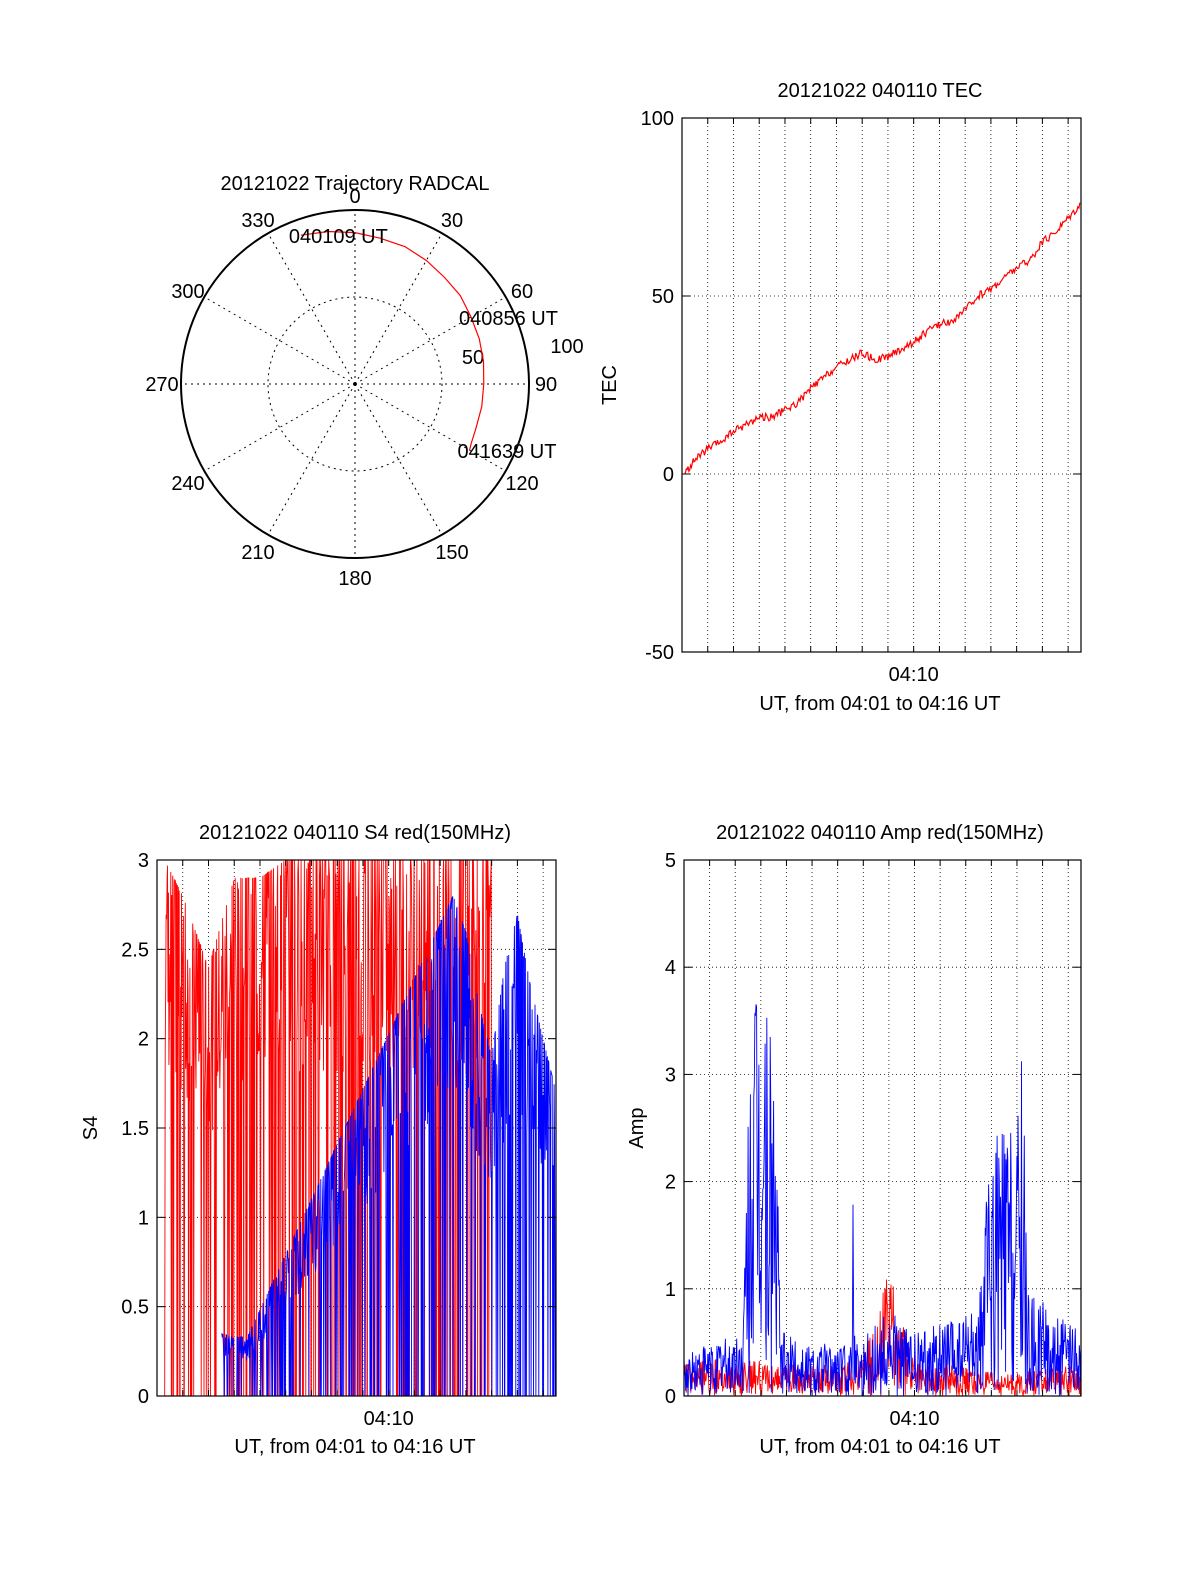 This screenshot has height=1580, width=1200. Describe the element at coordinates (338, 237) in the screenshot. I see `trajectory-time-label: 040109 UT` at that location.